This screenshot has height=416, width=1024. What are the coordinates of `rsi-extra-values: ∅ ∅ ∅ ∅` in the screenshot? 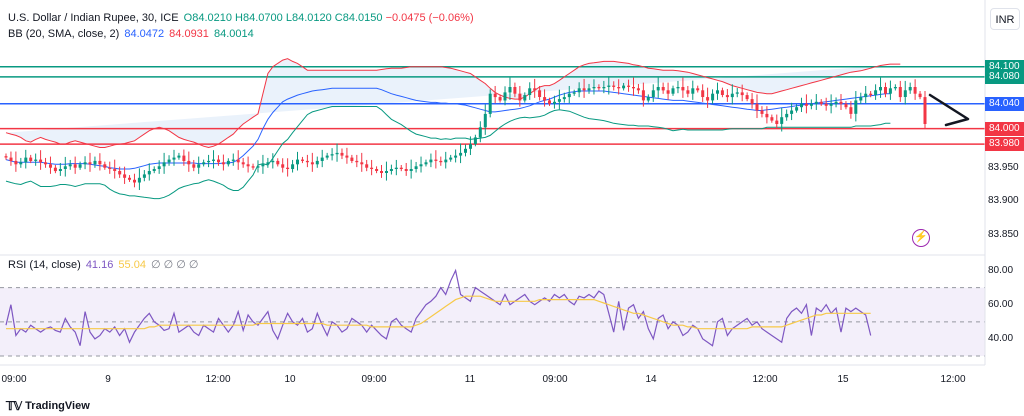 It's located at (175, 265).